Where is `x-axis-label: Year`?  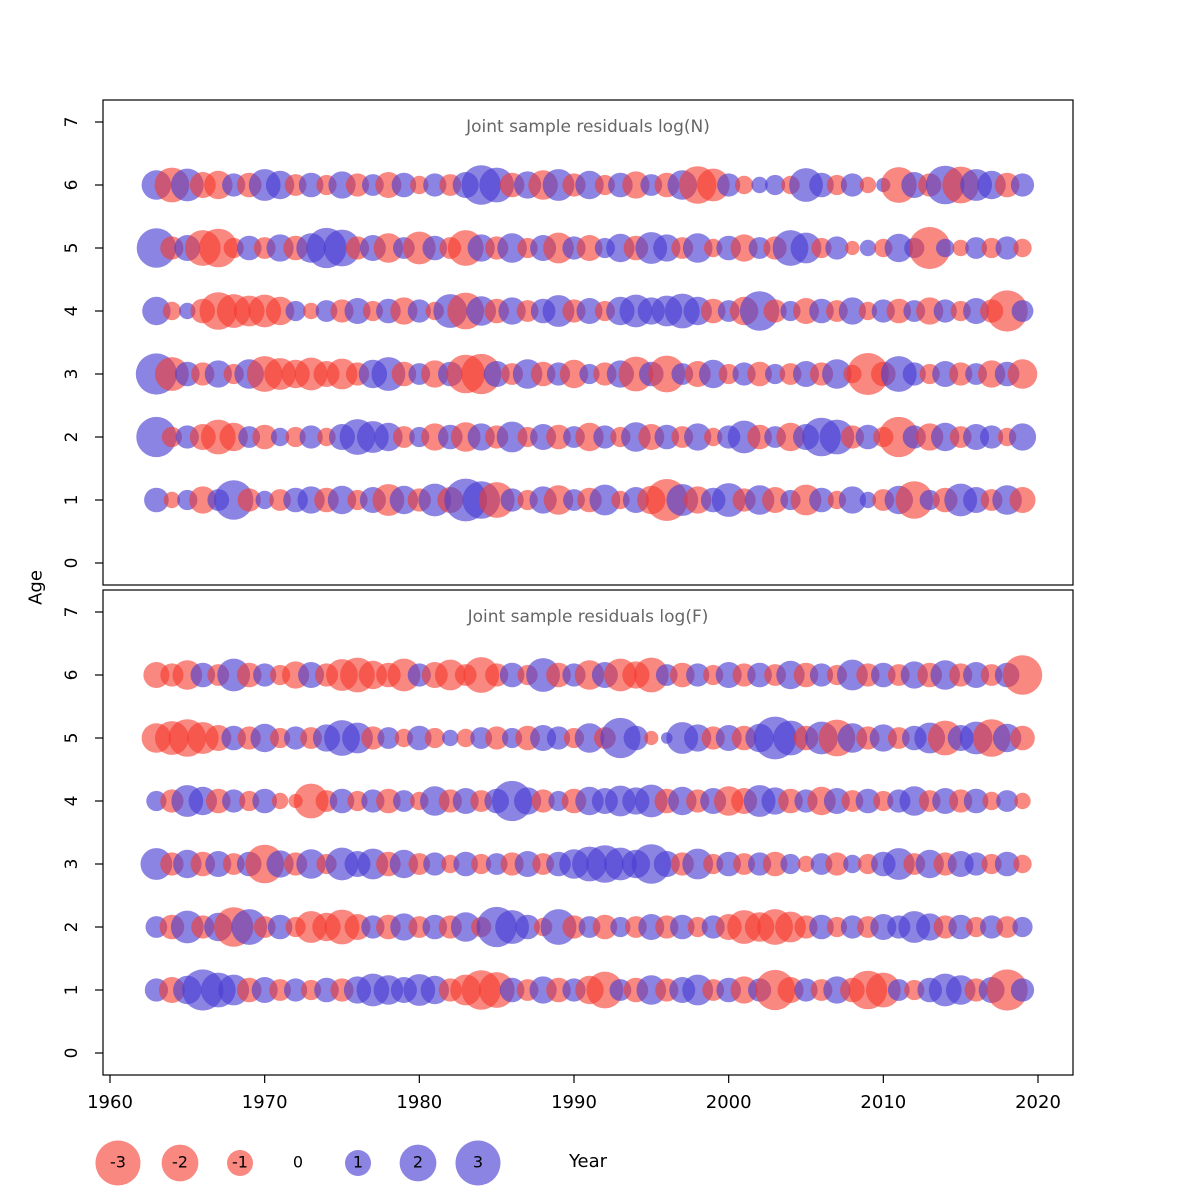
x-axis-label: Year is located at coordinates (588, 1161).